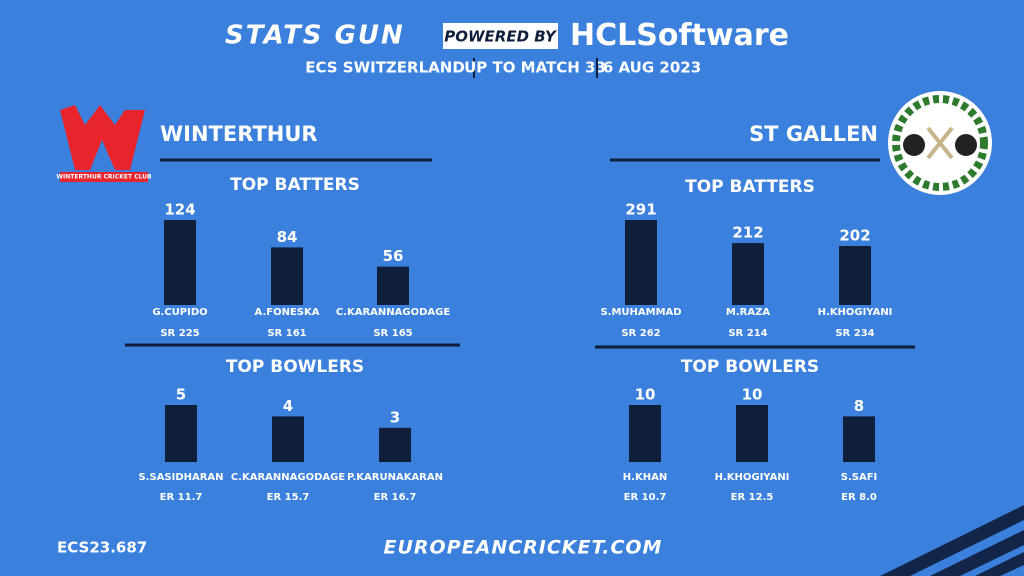 The width and height of the screenshot is (1024, 576). I want to click on category-label: A.FONESKA, so click(287, 312).